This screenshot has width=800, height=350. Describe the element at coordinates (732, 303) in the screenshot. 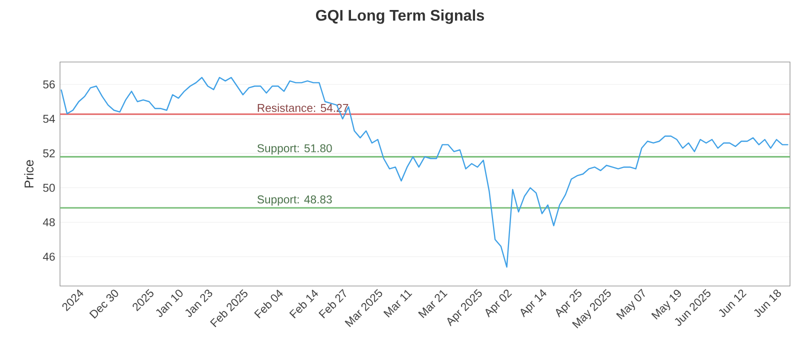

I see `x-tick-label: Jun 12` at that location.